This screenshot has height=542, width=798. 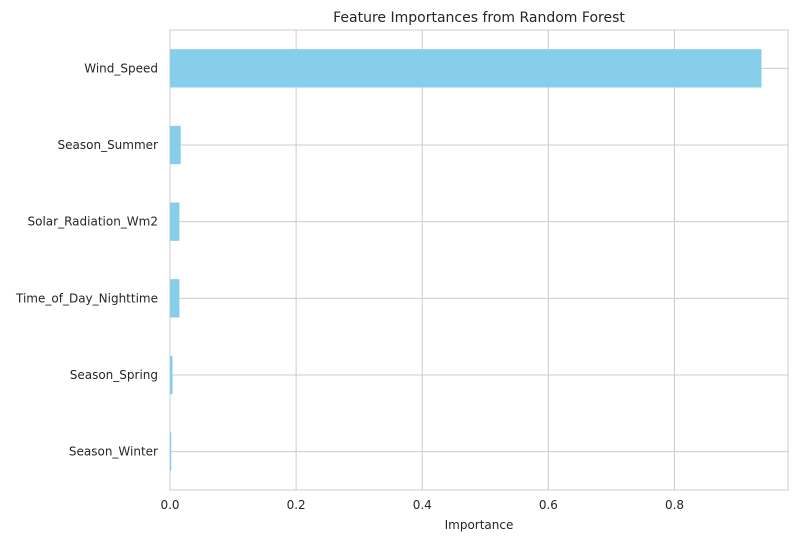 I want to click on bar-time-of-day-nighttime, so click(x=175, y=298).